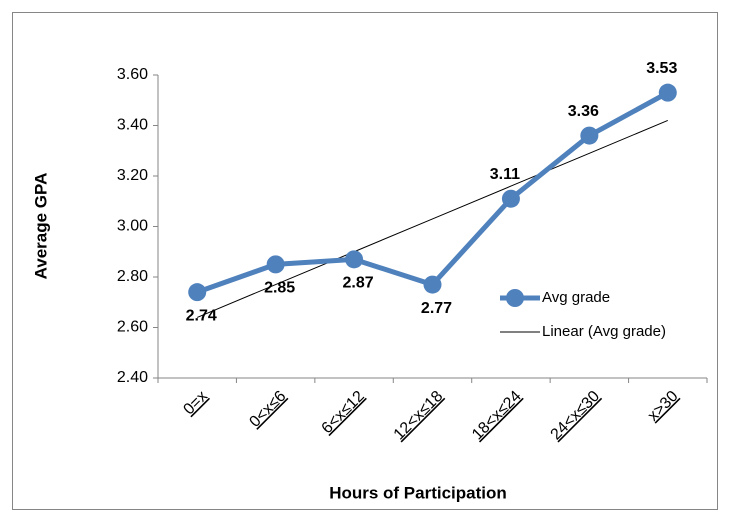 The width and height of the screenshot is (730, 522). I want to click on legend-marker, so click(515, 298).